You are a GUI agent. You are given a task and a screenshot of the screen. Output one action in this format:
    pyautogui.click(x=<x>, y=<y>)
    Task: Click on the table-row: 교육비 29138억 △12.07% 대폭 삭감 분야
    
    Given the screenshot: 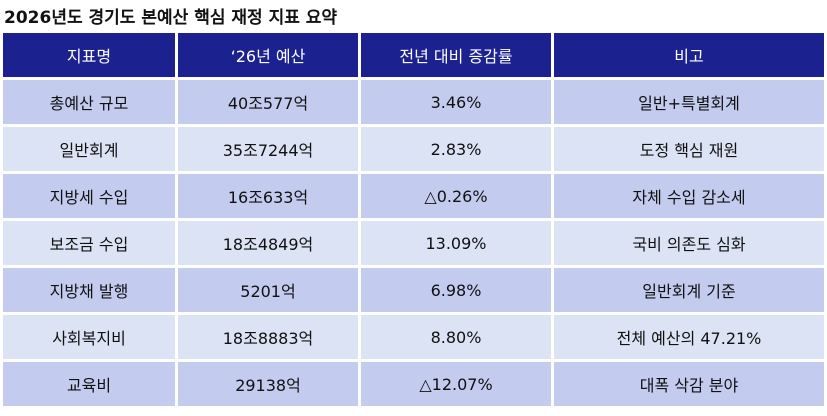 What is the action you would take?
    pyautogui.click(x=413, y=384)
    